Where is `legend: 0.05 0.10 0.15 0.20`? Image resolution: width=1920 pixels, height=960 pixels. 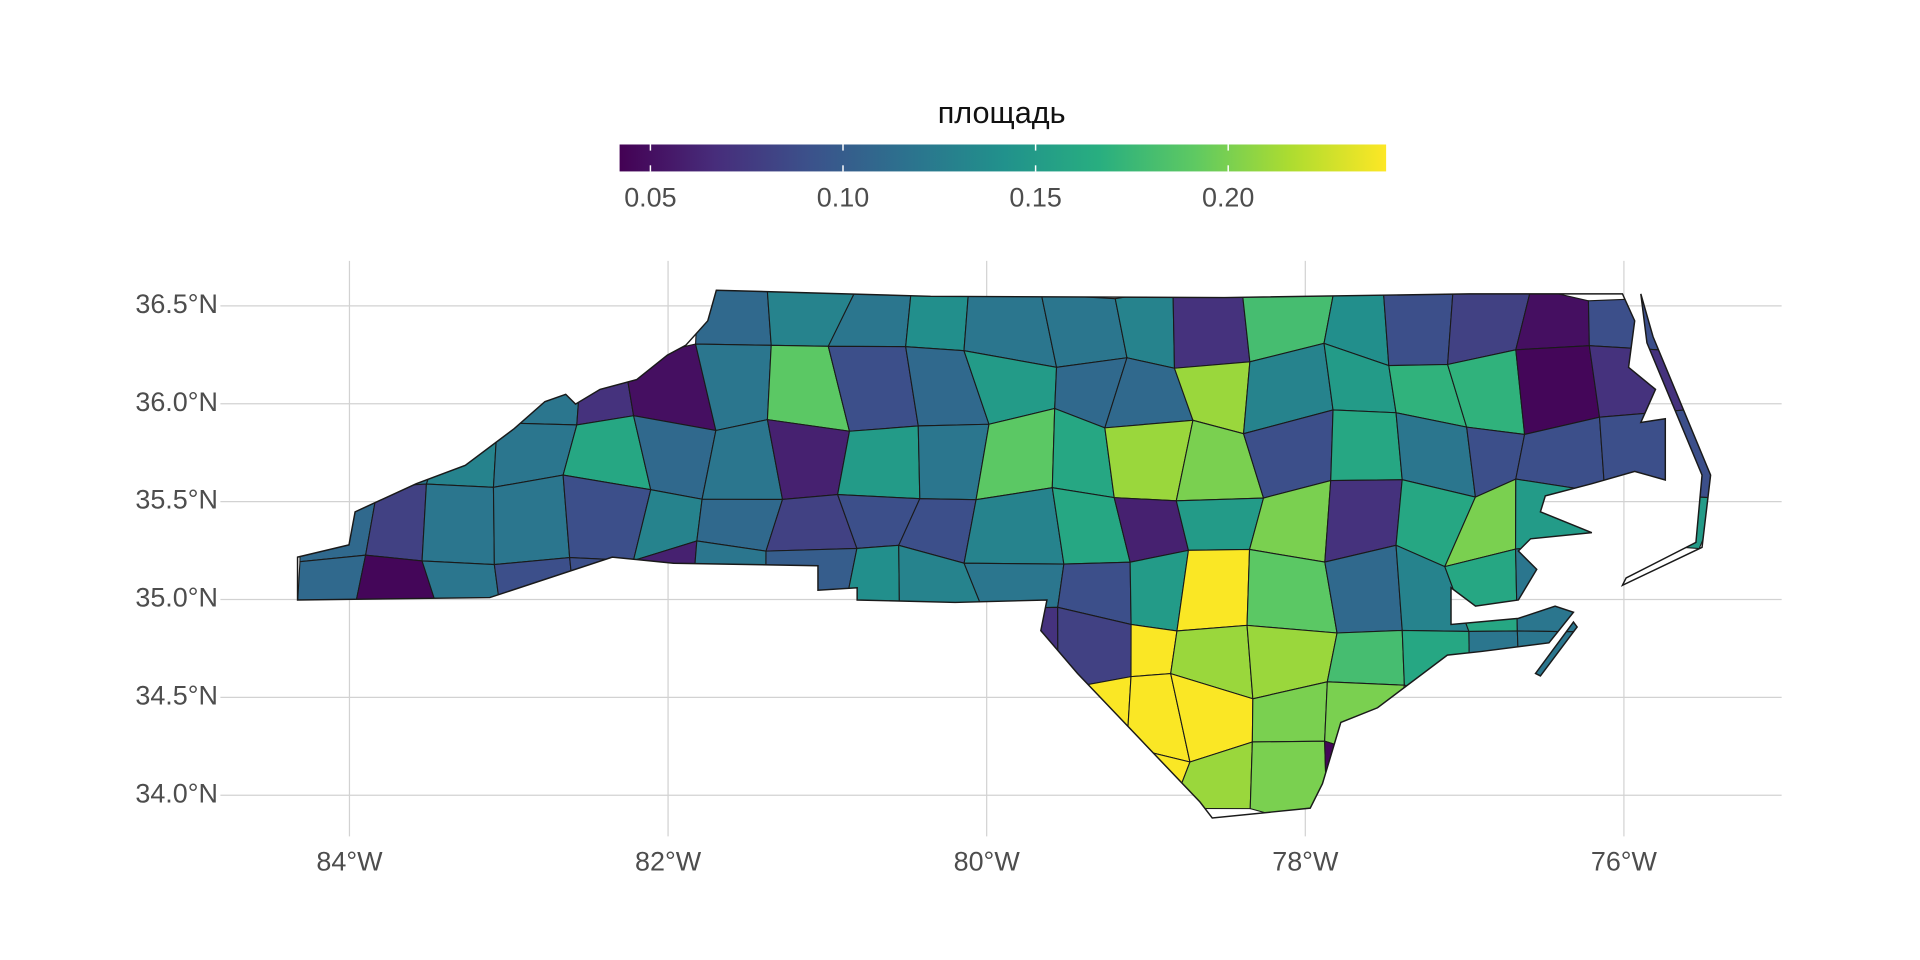
legend: 0.05 0.10 0.15 0.20 is located at coordinates (1003, 178).